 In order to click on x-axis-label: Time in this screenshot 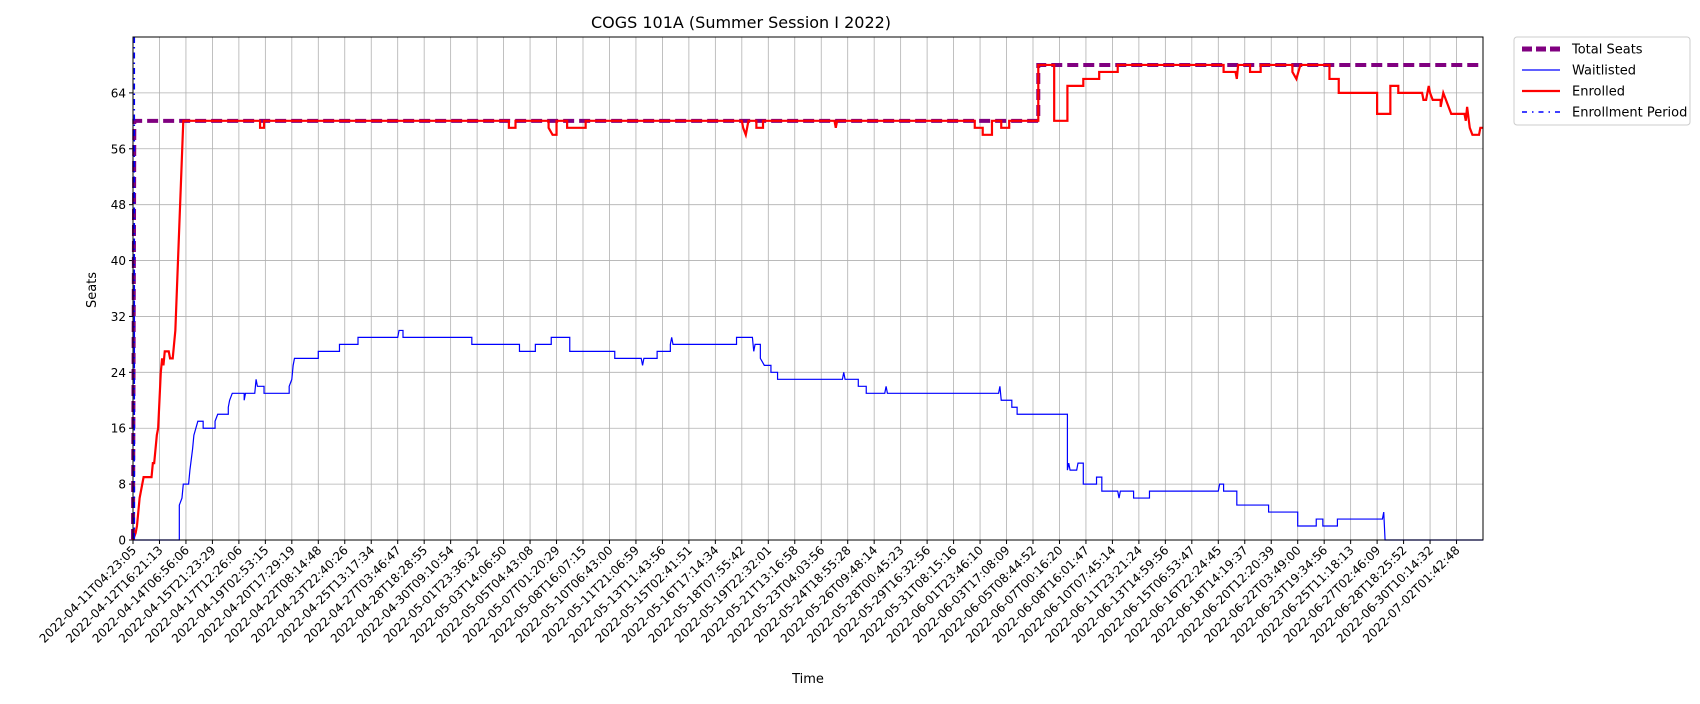, I will do `click(807, 679)`.